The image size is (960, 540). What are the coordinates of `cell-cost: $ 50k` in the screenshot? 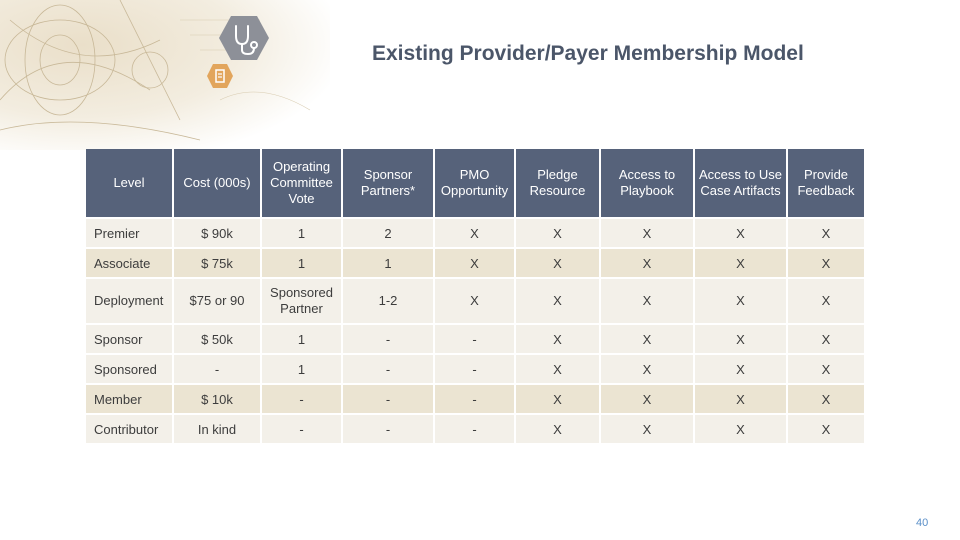 It's located at (217, 339).